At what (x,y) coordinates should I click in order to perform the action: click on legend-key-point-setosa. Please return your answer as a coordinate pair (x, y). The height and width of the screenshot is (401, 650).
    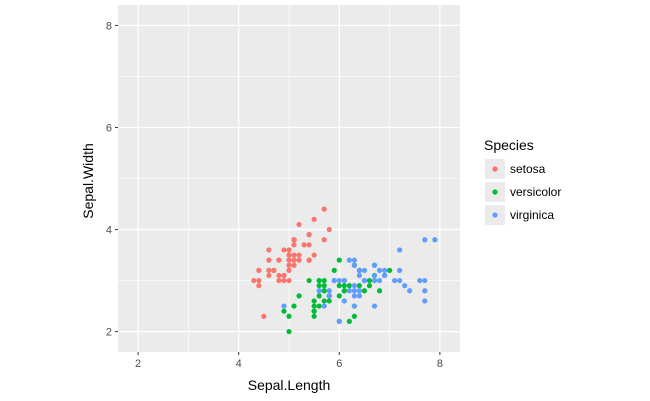
    Looking at the image, I should click on (495, 169).